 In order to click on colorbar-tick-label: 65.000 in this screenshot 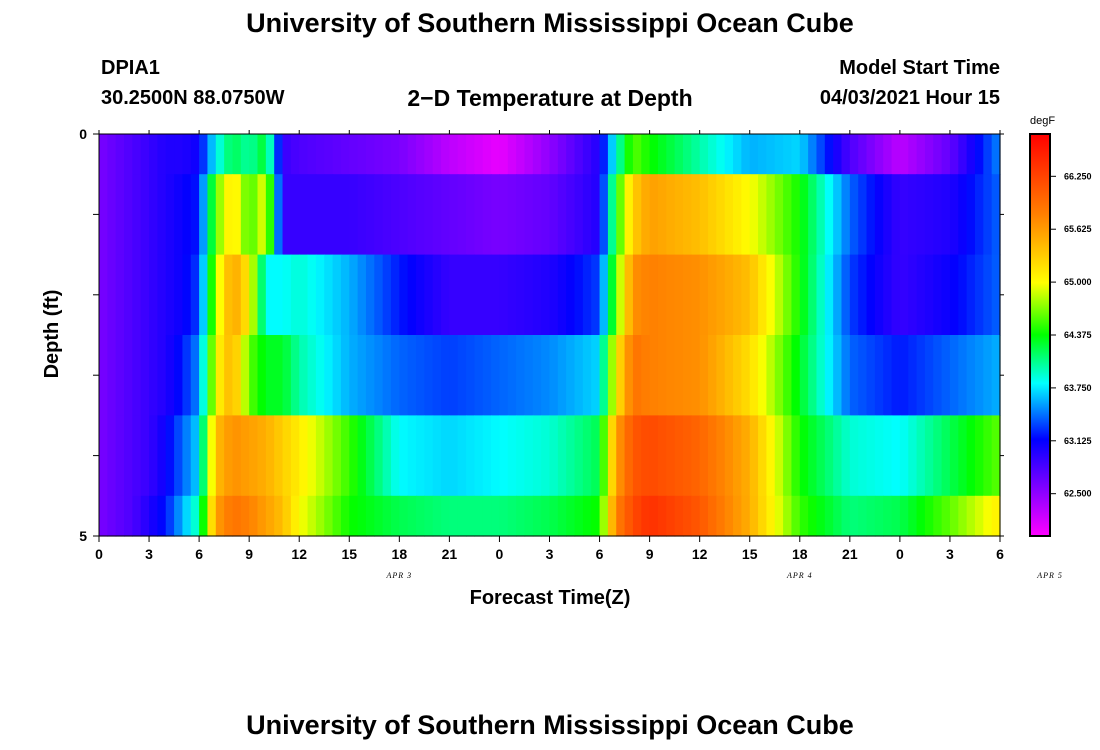, I will do `click(1078, 282)`.